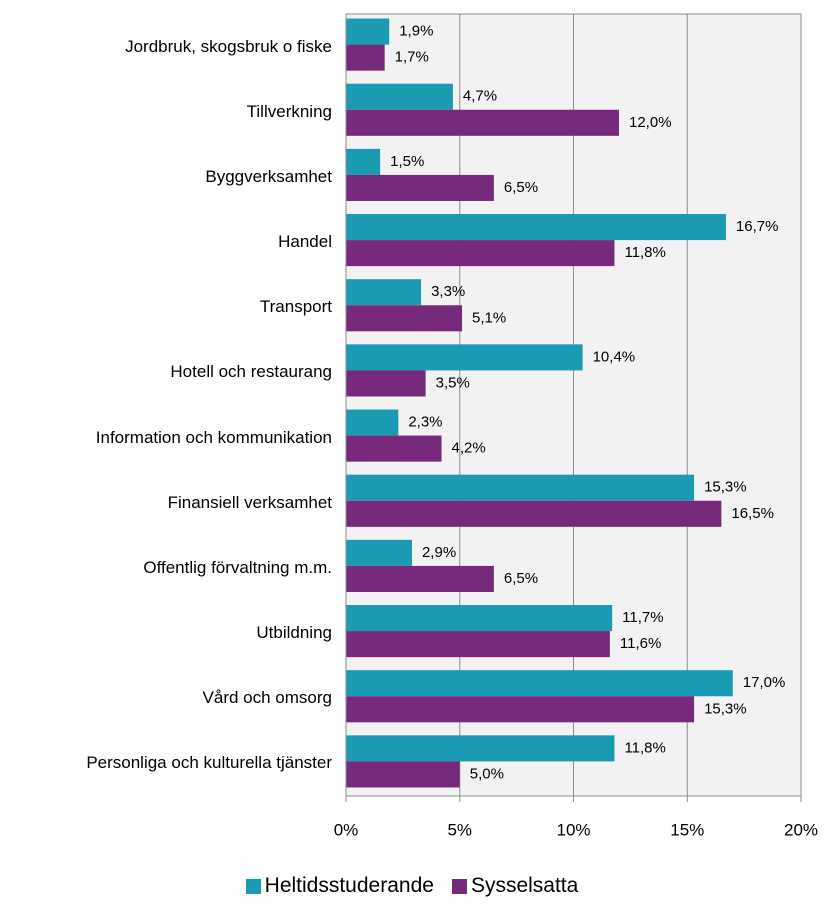 The image size is (824, 907). Describe the element at coordinates (487, 773) in the screenshot. I see `data-label: 5,0%` at that location.